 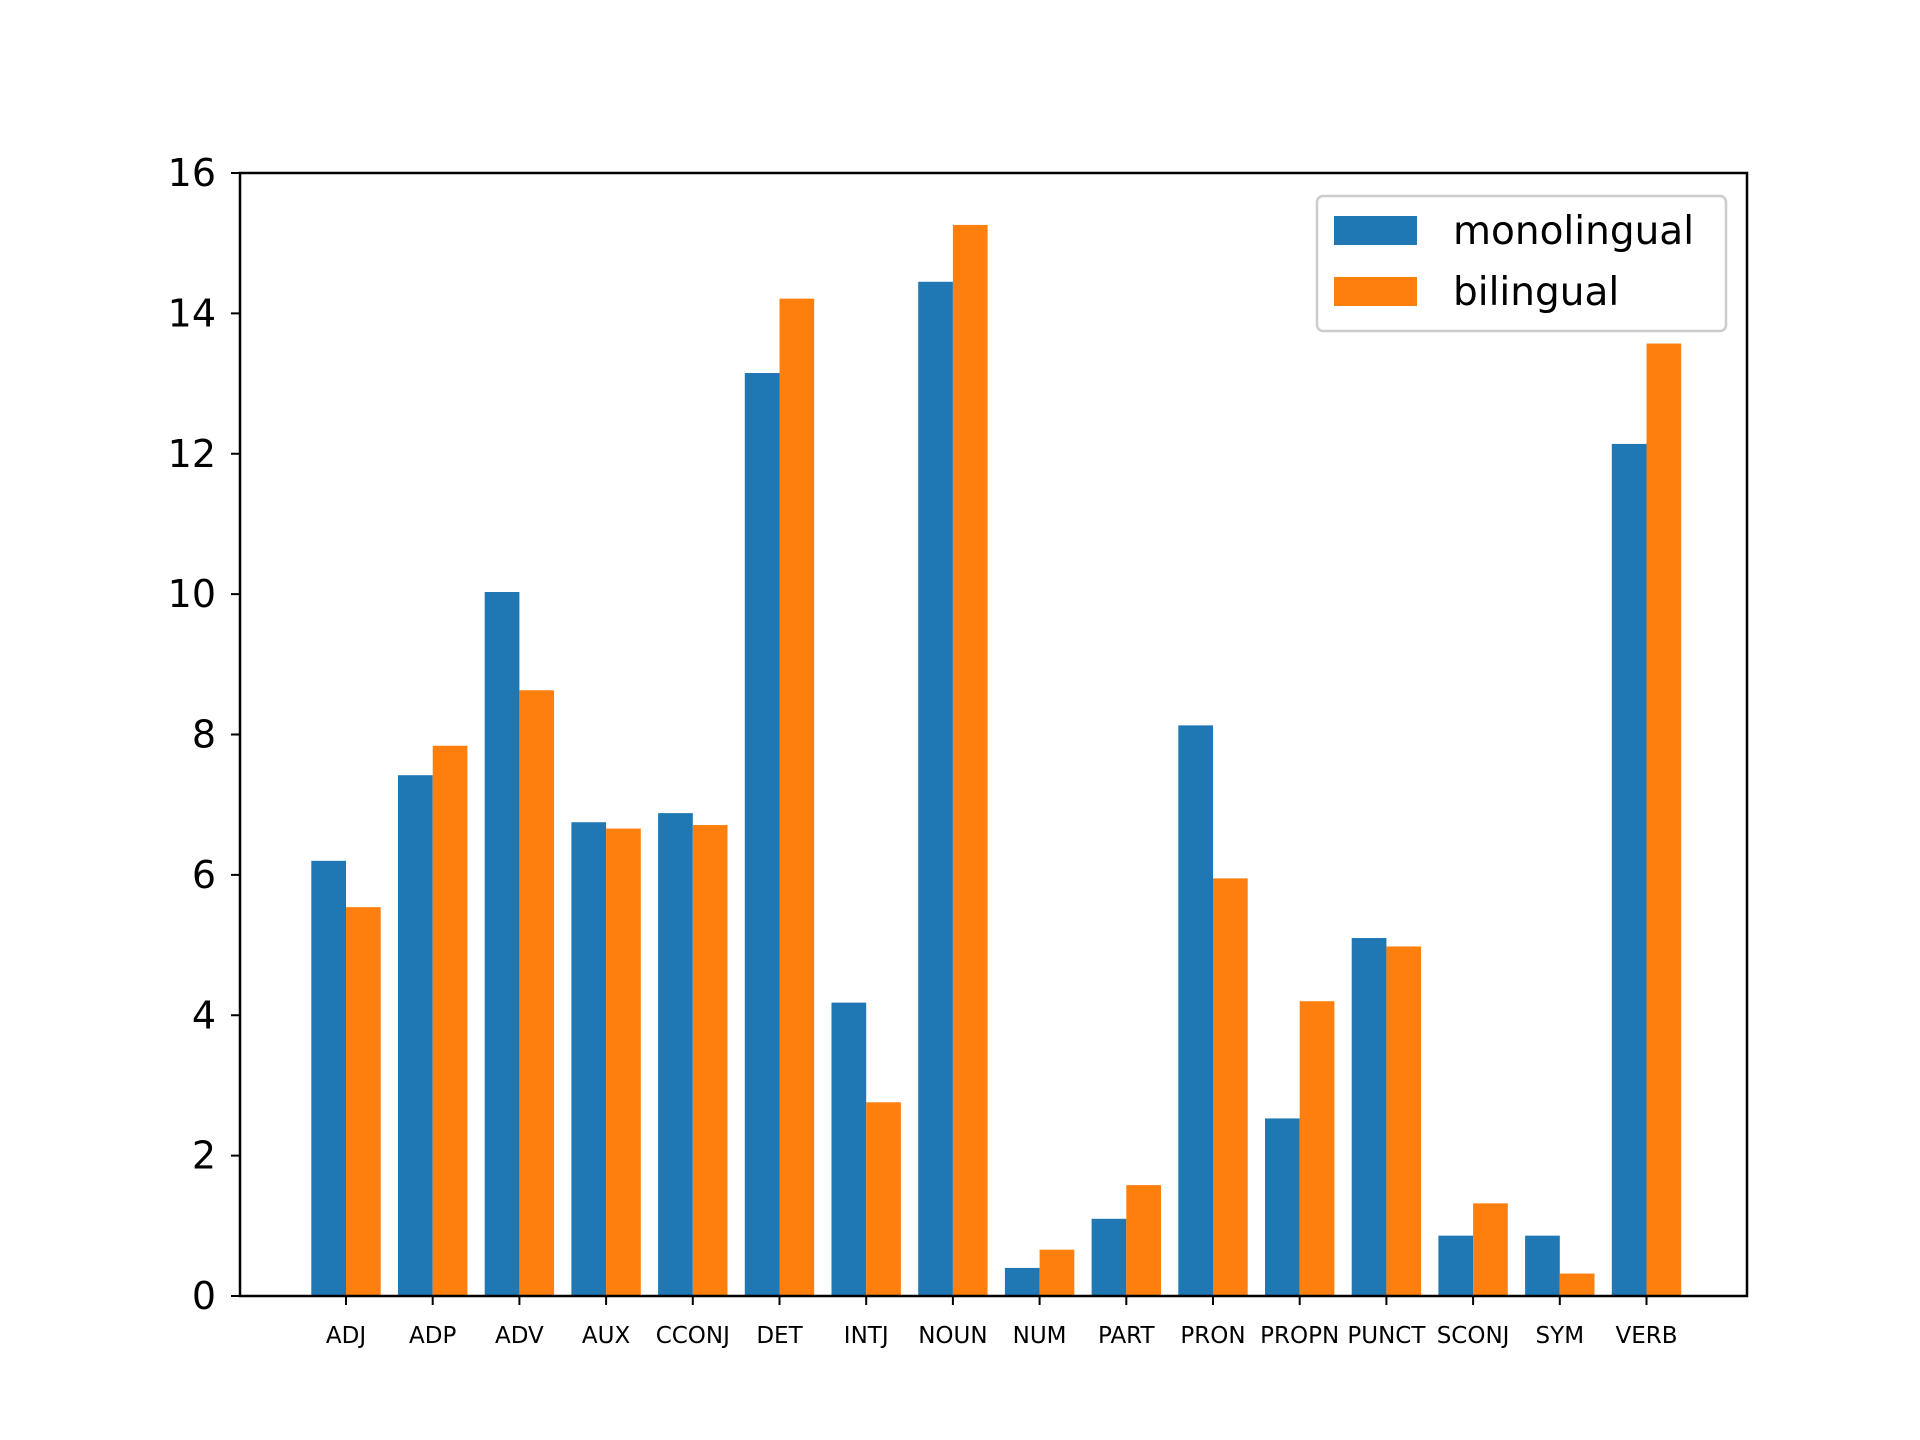 What do you see at coordinates (1473, 1336) in the screenshot?
I see `x-tick-label-sconj: SCONJ` at bounding box center [1473, 1336].